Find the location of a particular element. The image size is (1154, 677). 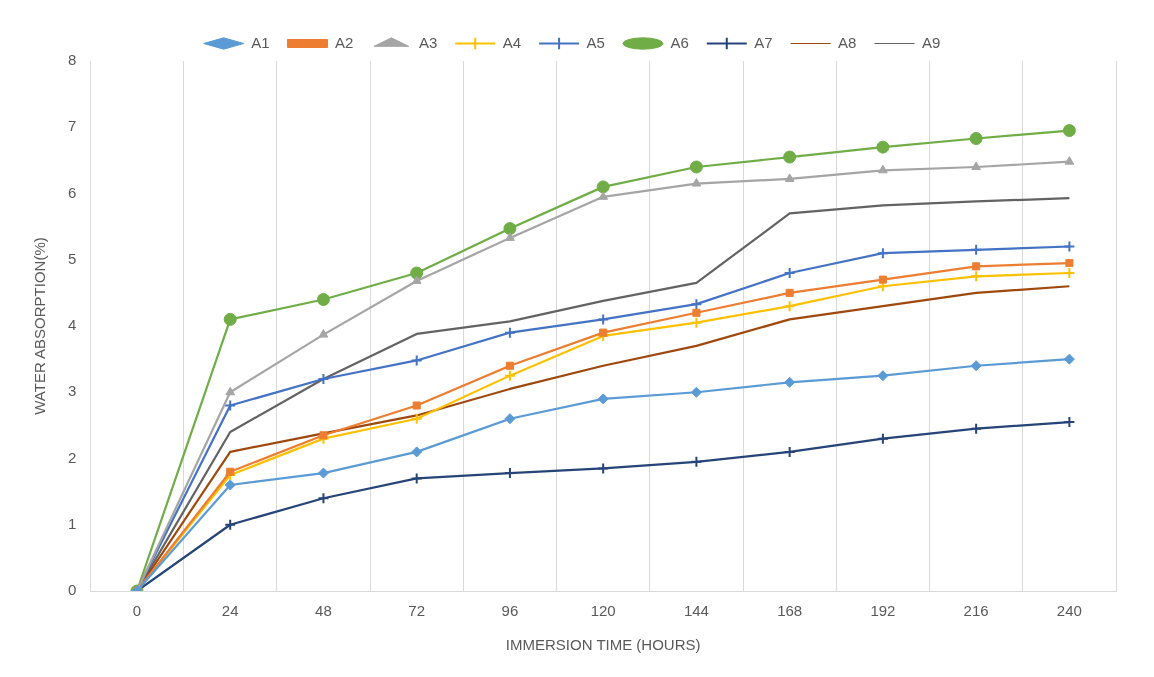

x-tick-label: 72 is located at coordinates (417, 611).